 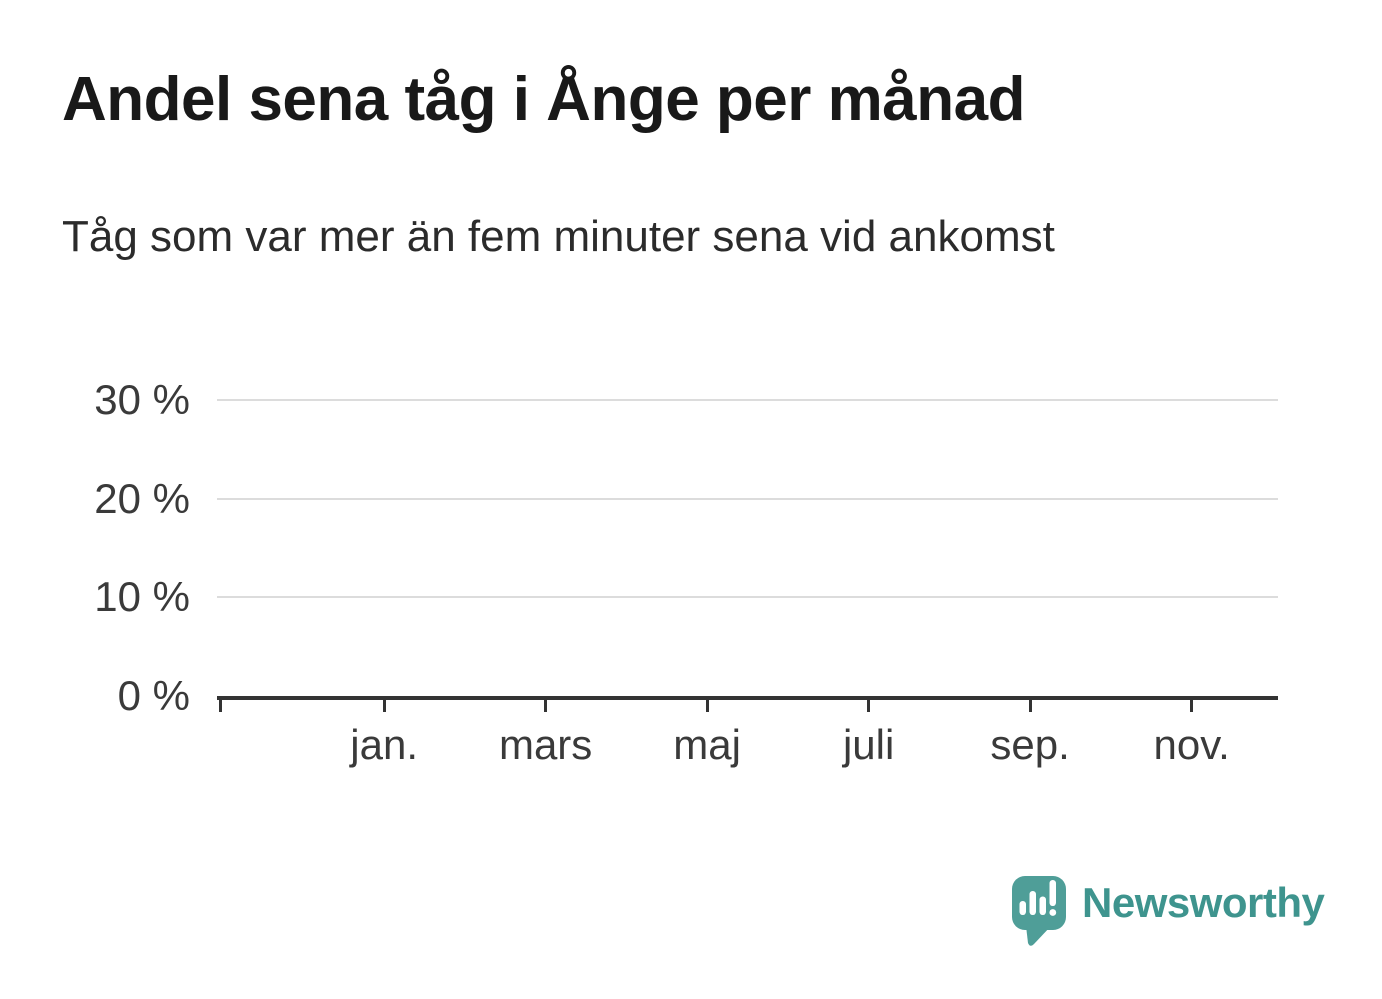 I want to click on x-axis-label: juli, so click(x=868, y=744).